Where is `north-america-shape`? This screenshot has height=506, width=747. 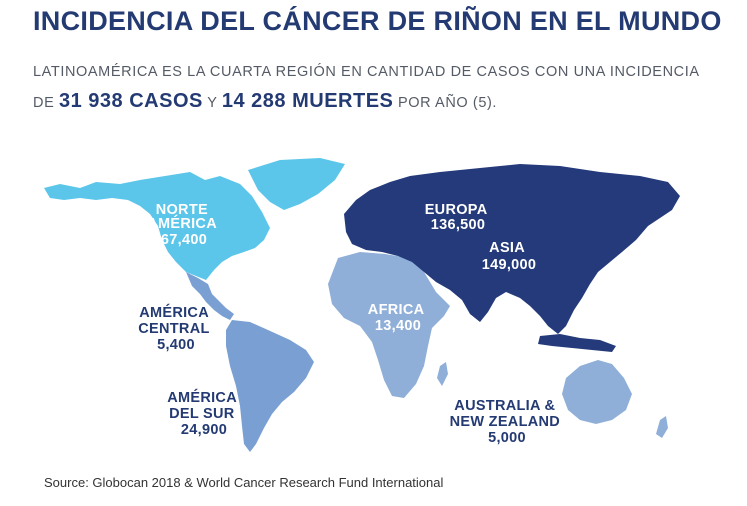
north-america-shape is located at coordinates (157, 226).